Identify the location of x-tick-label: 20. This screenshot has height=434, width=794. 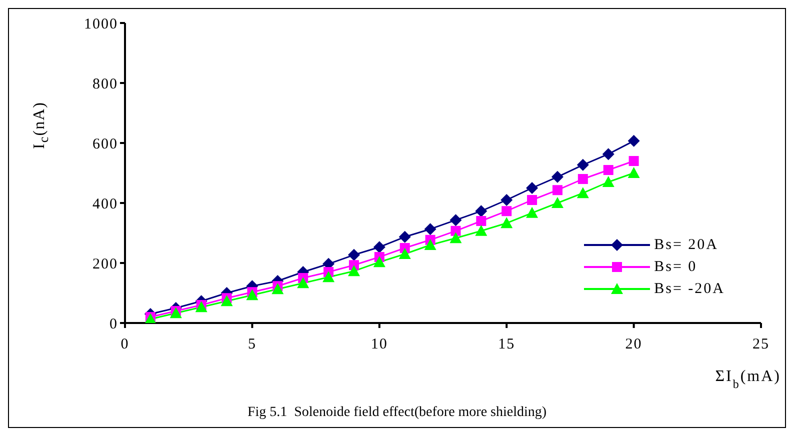
(633, 344).